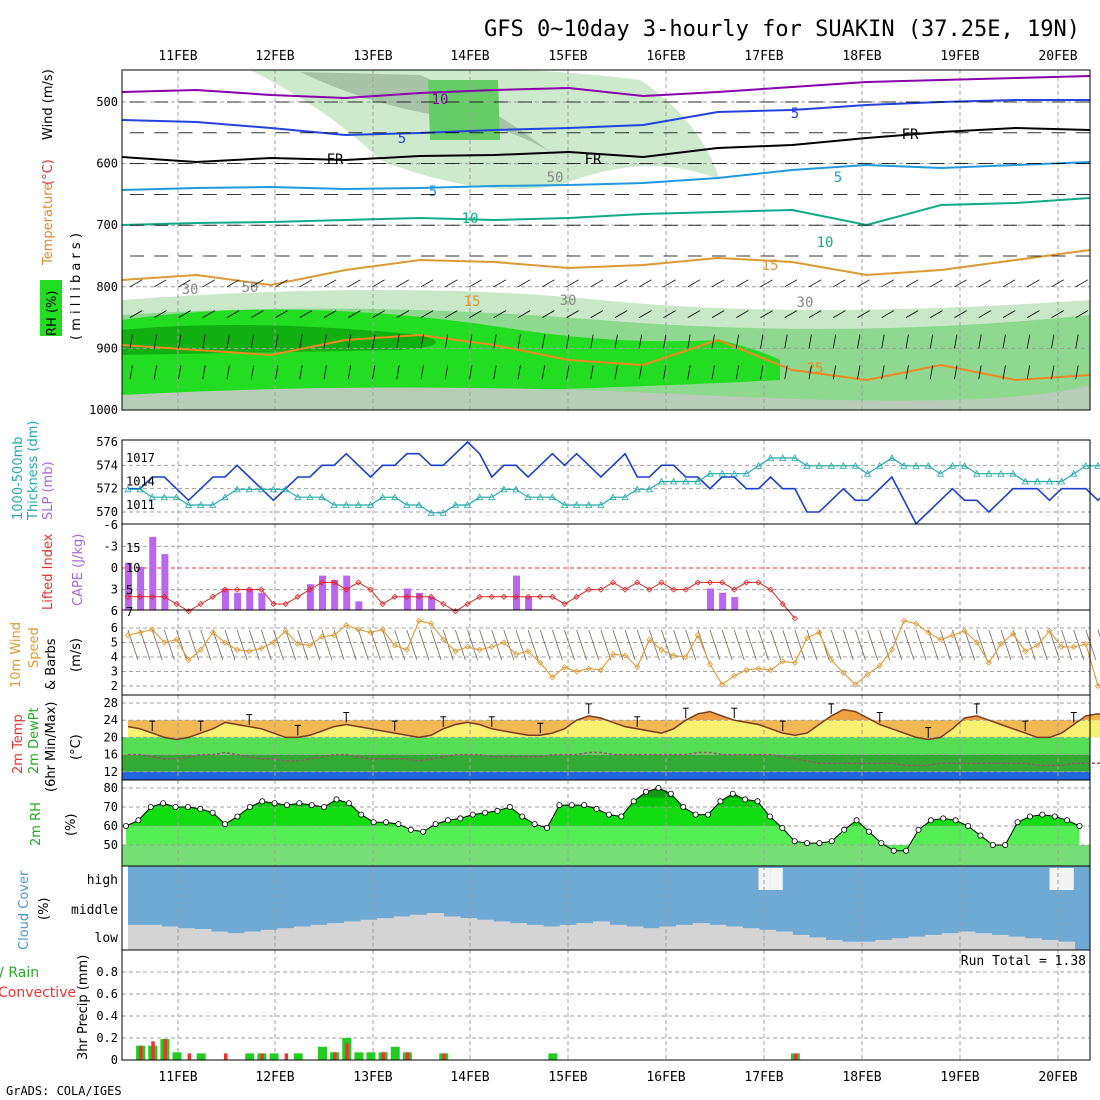  Describe the element at coordinates (94, 910) in the screenshot. I see `y-tick-label: middle` at that location.